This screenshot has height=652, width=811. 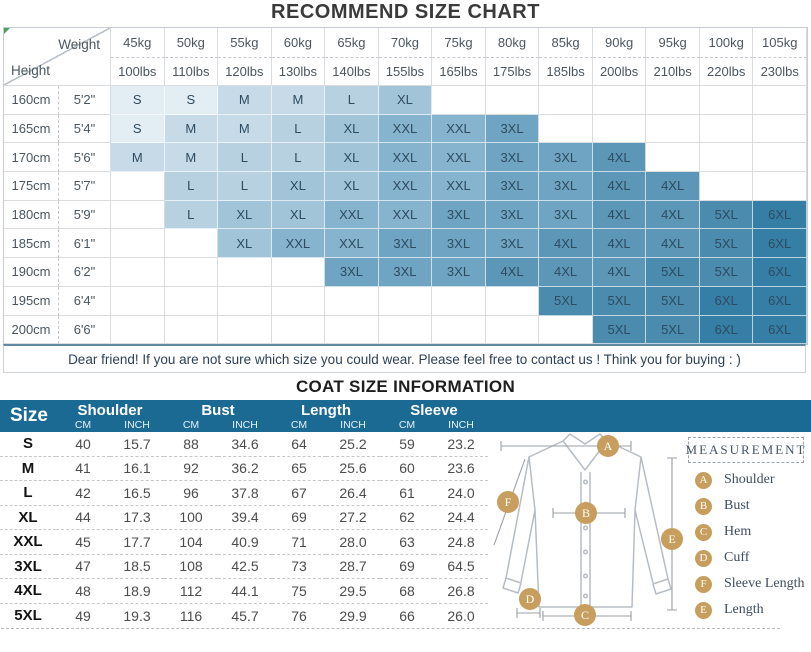 I want to click on weight-kg-header: 80kg, so click(x=512, y=43).